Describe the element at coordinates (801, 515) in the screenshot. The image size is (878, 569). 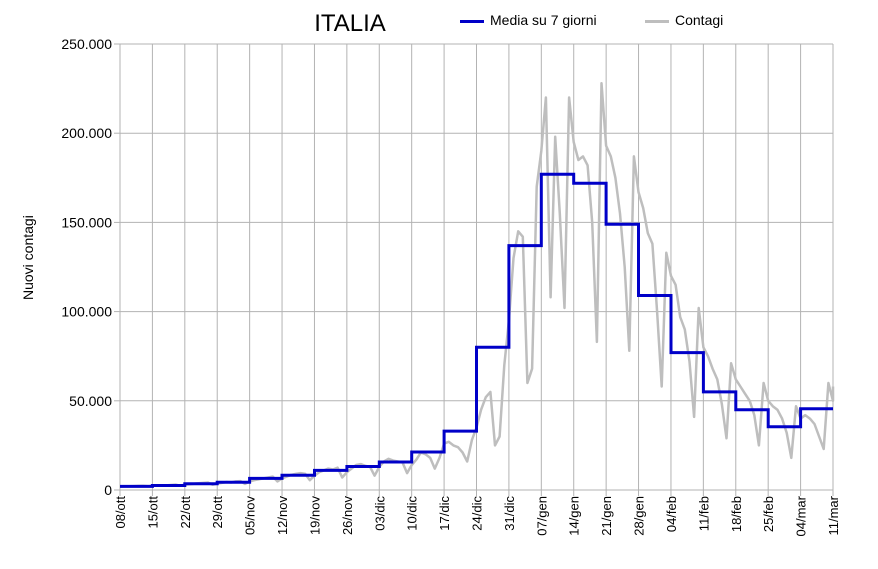
I see `x-tick-label: 04/mar` at that location.